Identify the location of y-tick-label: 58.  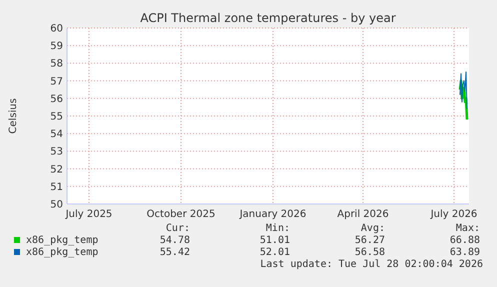
(56, 64).